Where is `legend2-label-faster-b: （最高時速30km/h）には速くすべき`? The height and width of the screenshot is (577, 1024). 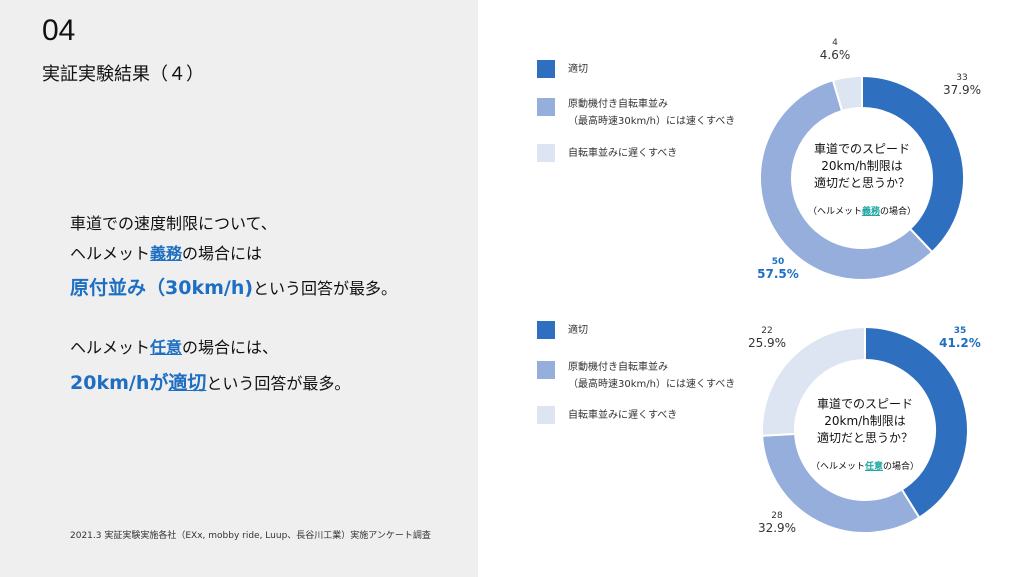 legend2-label-faster-b: （最高時速30km/h）には速くすべき is located at coordinates (652, 384).